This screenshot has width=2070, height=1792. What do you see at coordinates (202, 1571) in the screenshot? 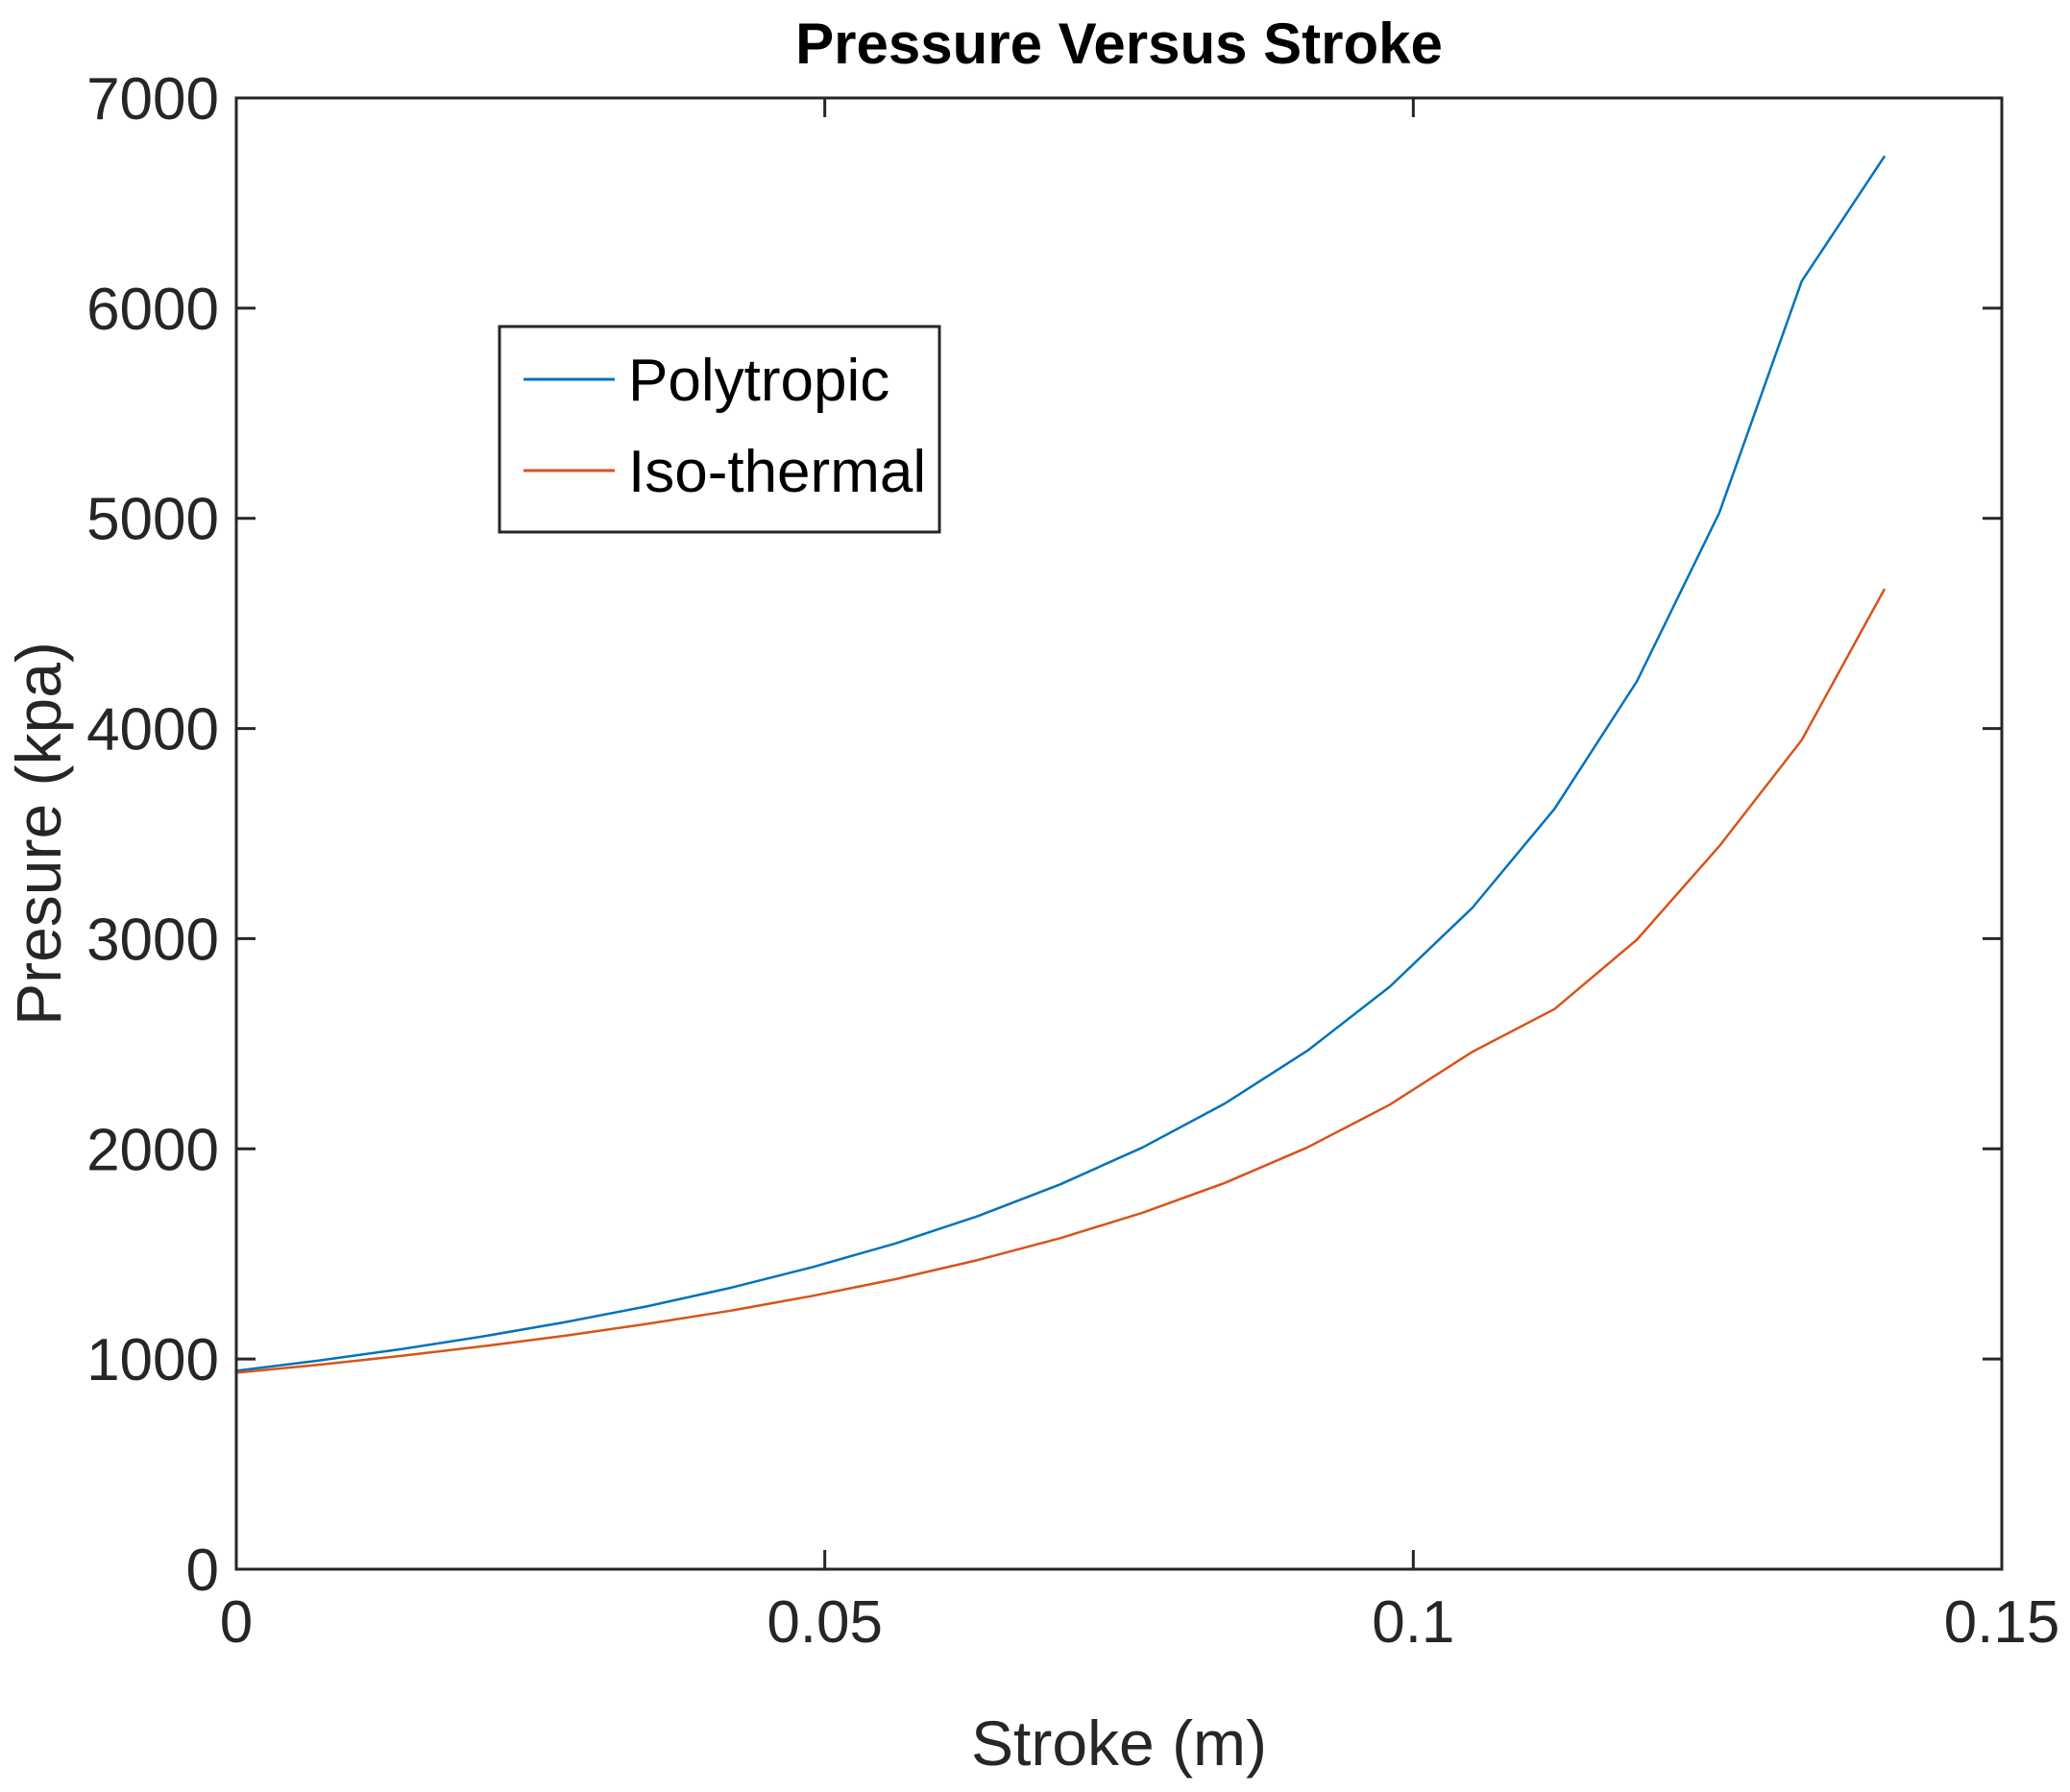
I see `y-tick-label: 0` at bounding box center [202, 1571].